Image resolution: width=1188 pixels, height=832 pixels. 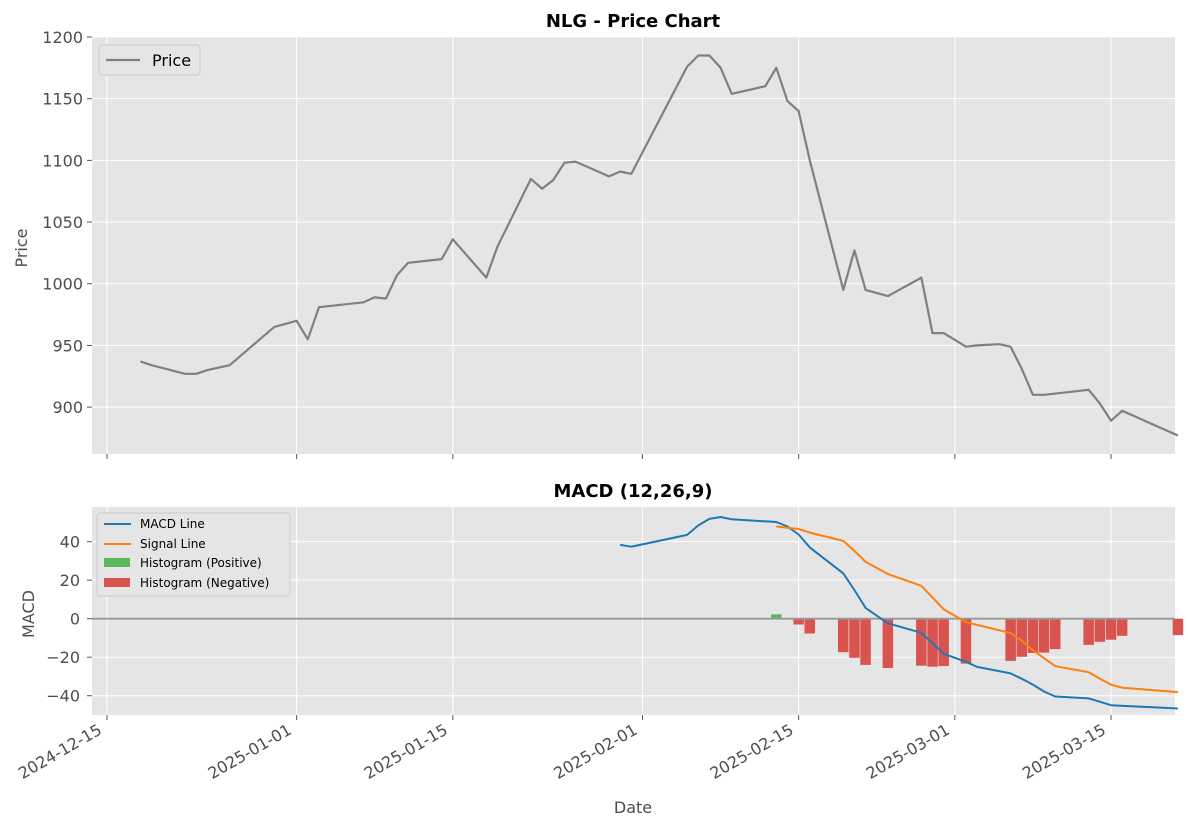 I want to click on x-tick-label: 2025-02-01, so click(x=595, y=751).